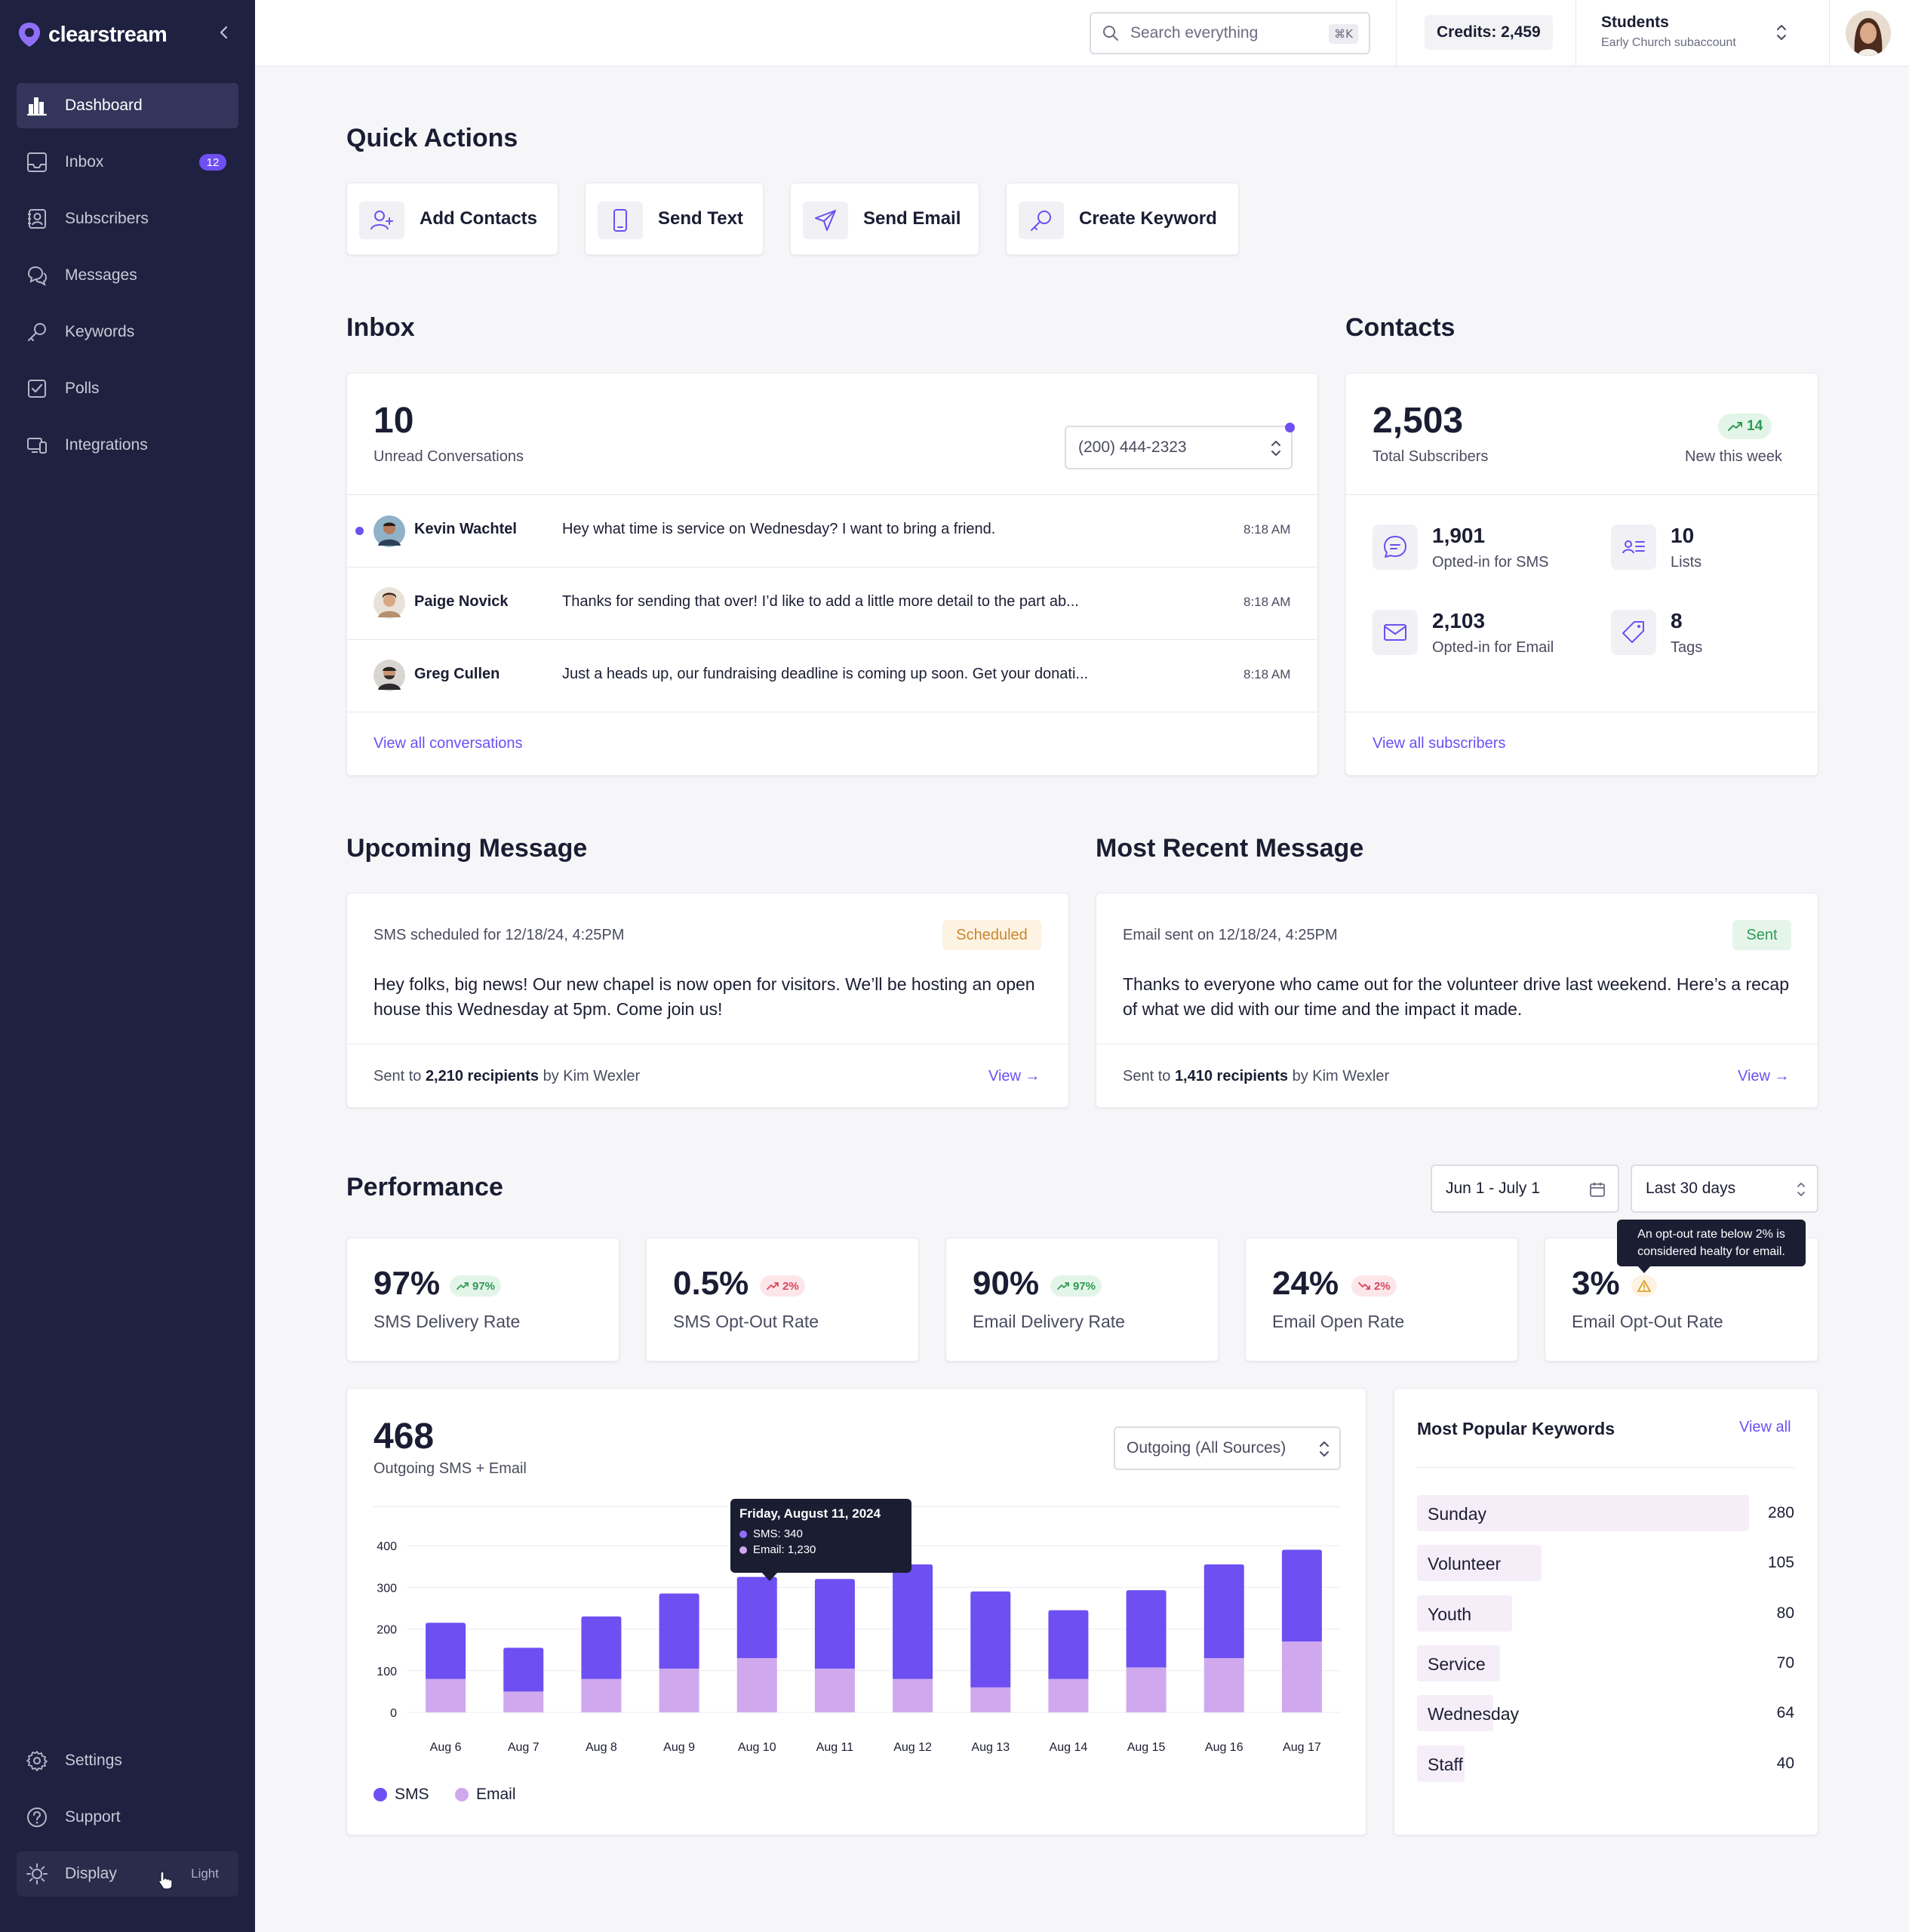  What do you see at coordinates (620, 220) in the screenshot?
I see `phone-icon` at bounding box center [620, 220].